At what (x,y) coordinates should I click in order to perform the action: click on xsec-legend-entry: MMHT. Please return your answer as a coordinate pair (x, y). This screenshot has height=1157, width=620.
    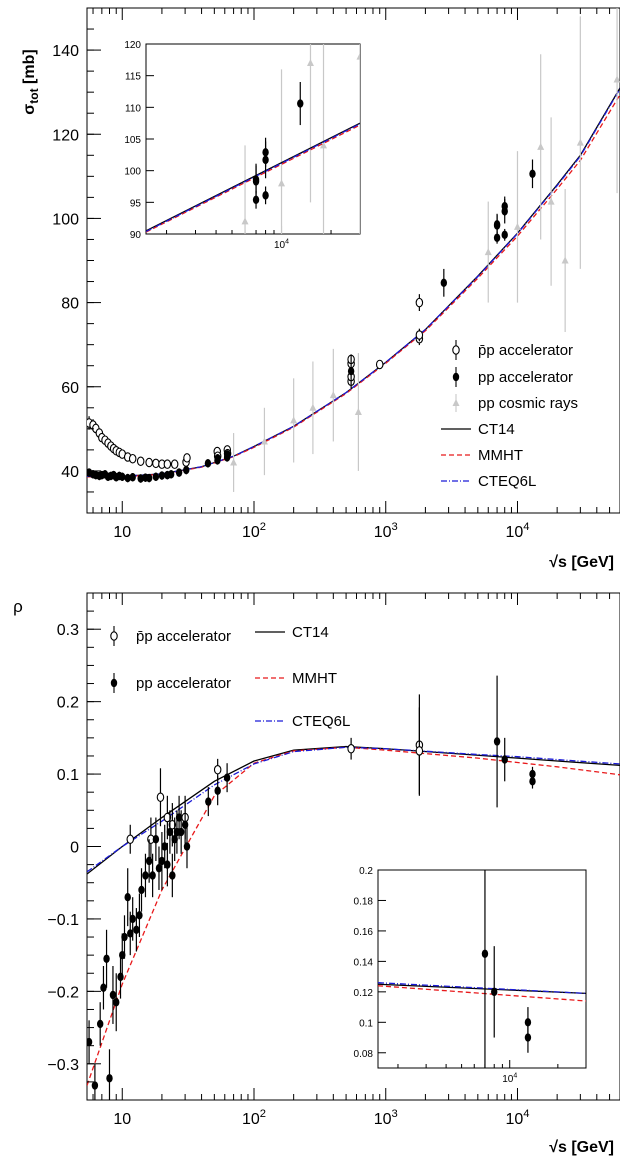
    Looking at the image, I should click on (482, 455).